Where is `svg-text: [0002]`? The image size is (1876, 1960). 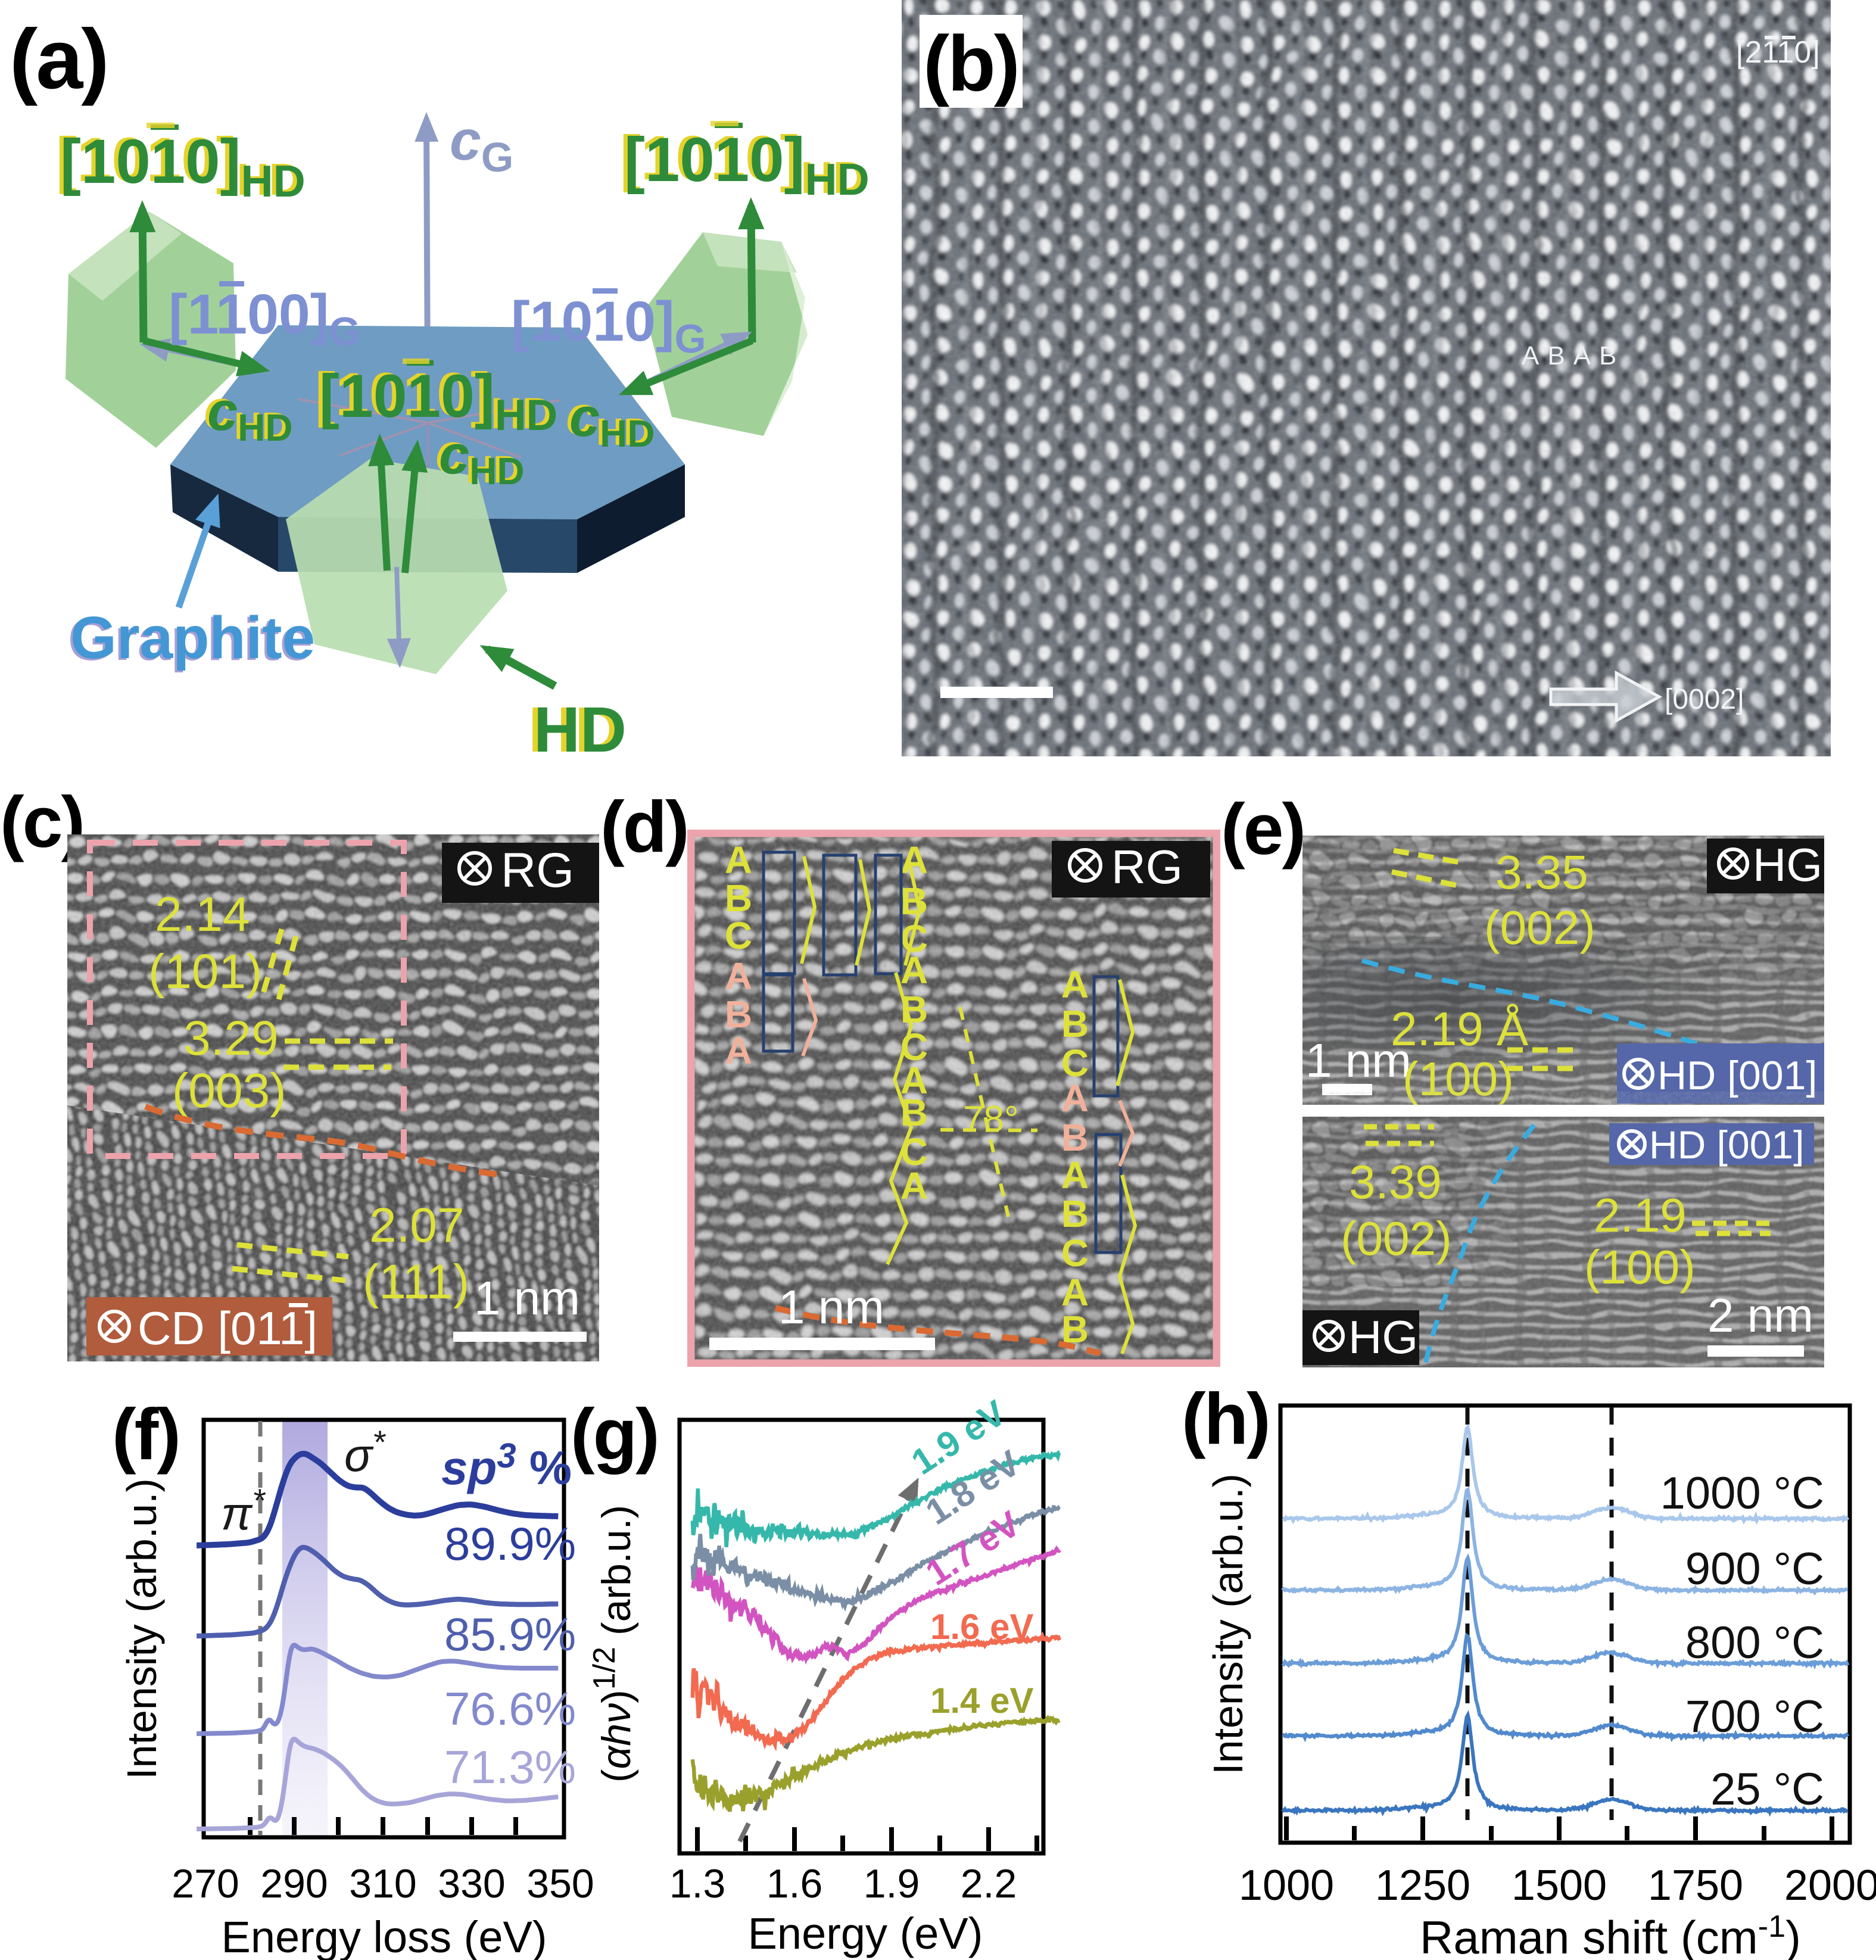 svg-text: [0002] is located at coordinates (1704, 699).